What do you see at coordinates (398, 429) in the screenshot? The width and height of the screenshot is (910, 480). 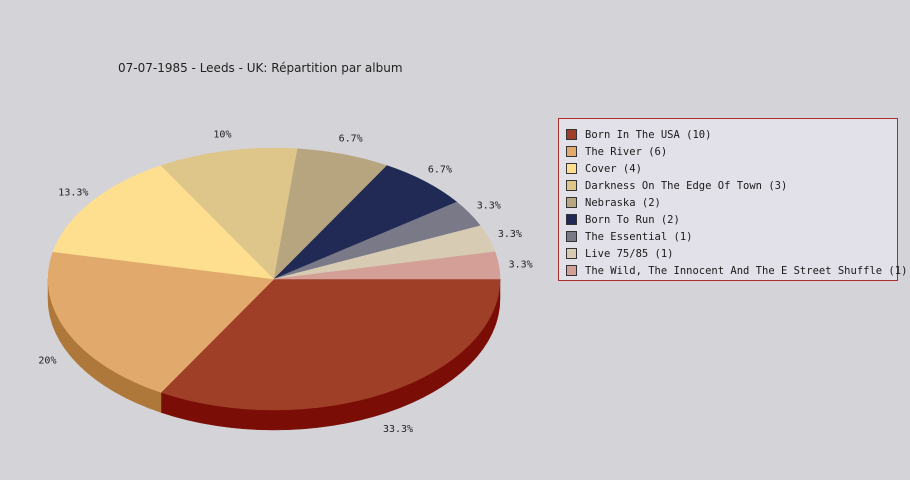 I see `slice-label-0: 33.3%` at bounding box center [398, 429].